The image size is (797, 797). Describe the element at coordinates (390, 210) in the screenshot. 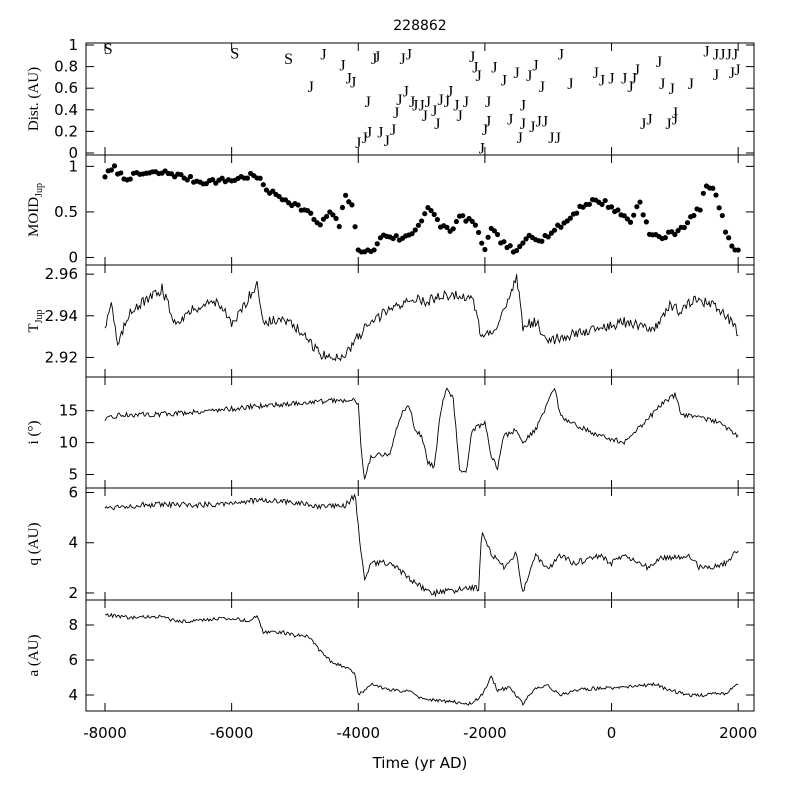

I see `panel-moid: 0 0.5 1 MOIDJup` at that location.